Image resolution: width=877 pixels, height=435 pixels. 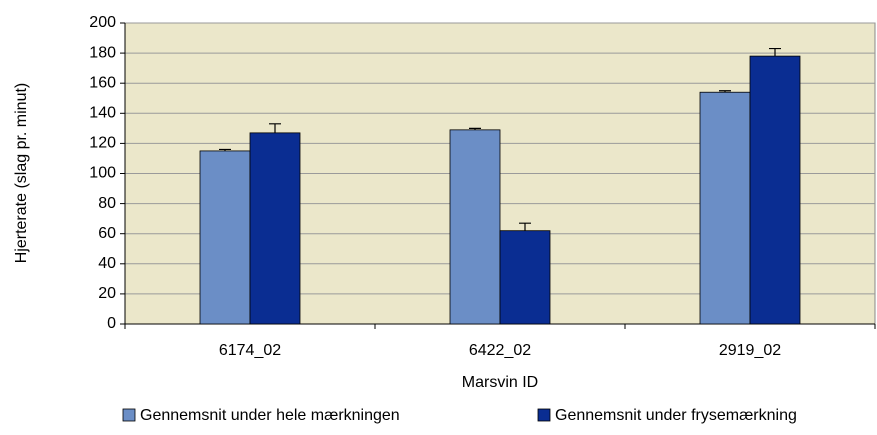 I want to click on y-tick-label: 0, so click(x=111, y=323).